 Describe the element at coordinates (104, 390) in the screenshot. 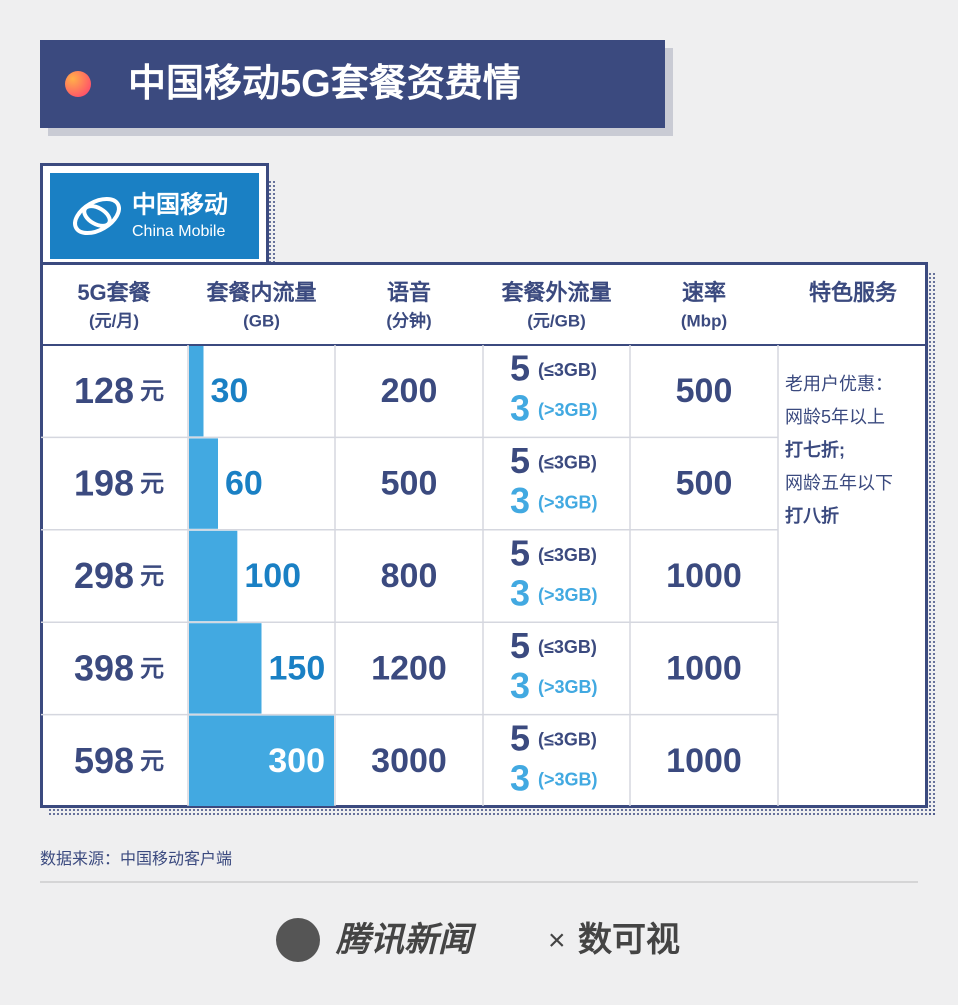

I see `price-value: 128` at that location.